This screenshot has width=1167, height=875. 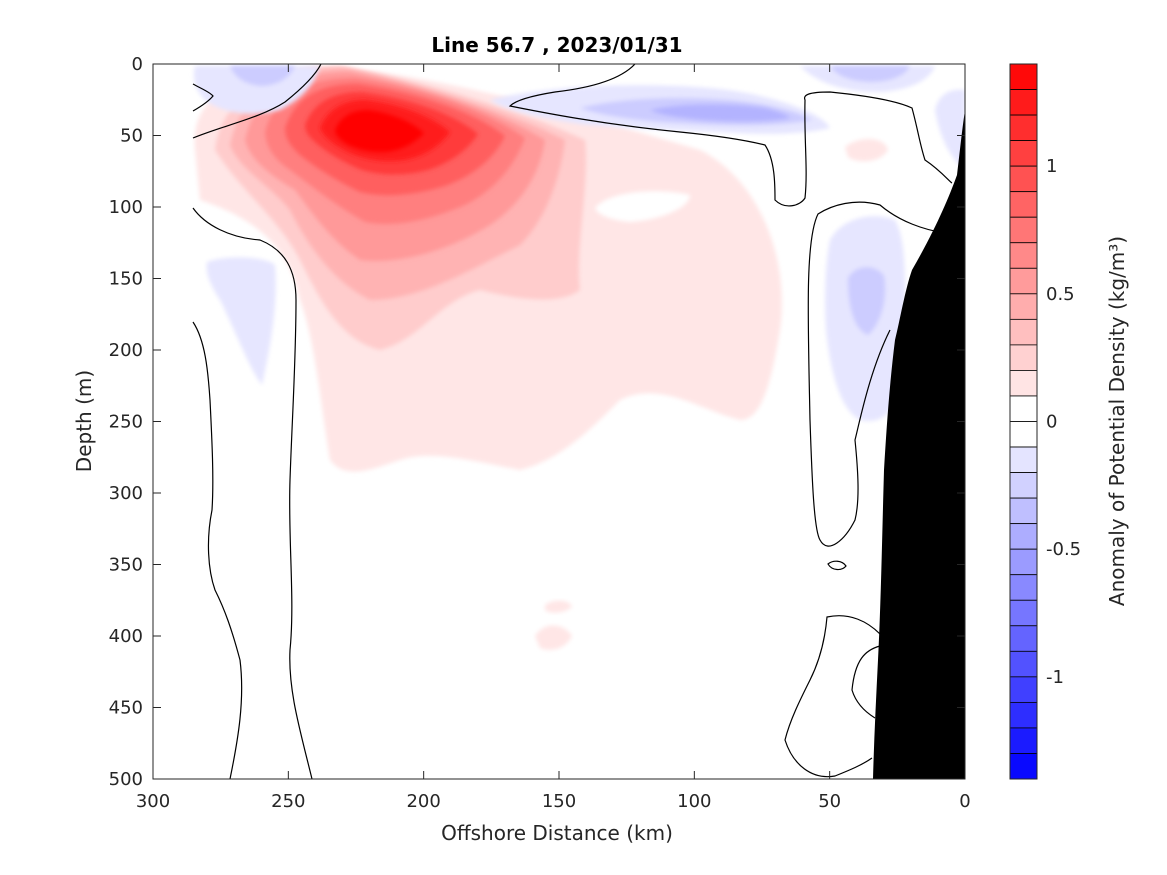 I want to click on bathymetry-shelf, so click(x=919, y=444).